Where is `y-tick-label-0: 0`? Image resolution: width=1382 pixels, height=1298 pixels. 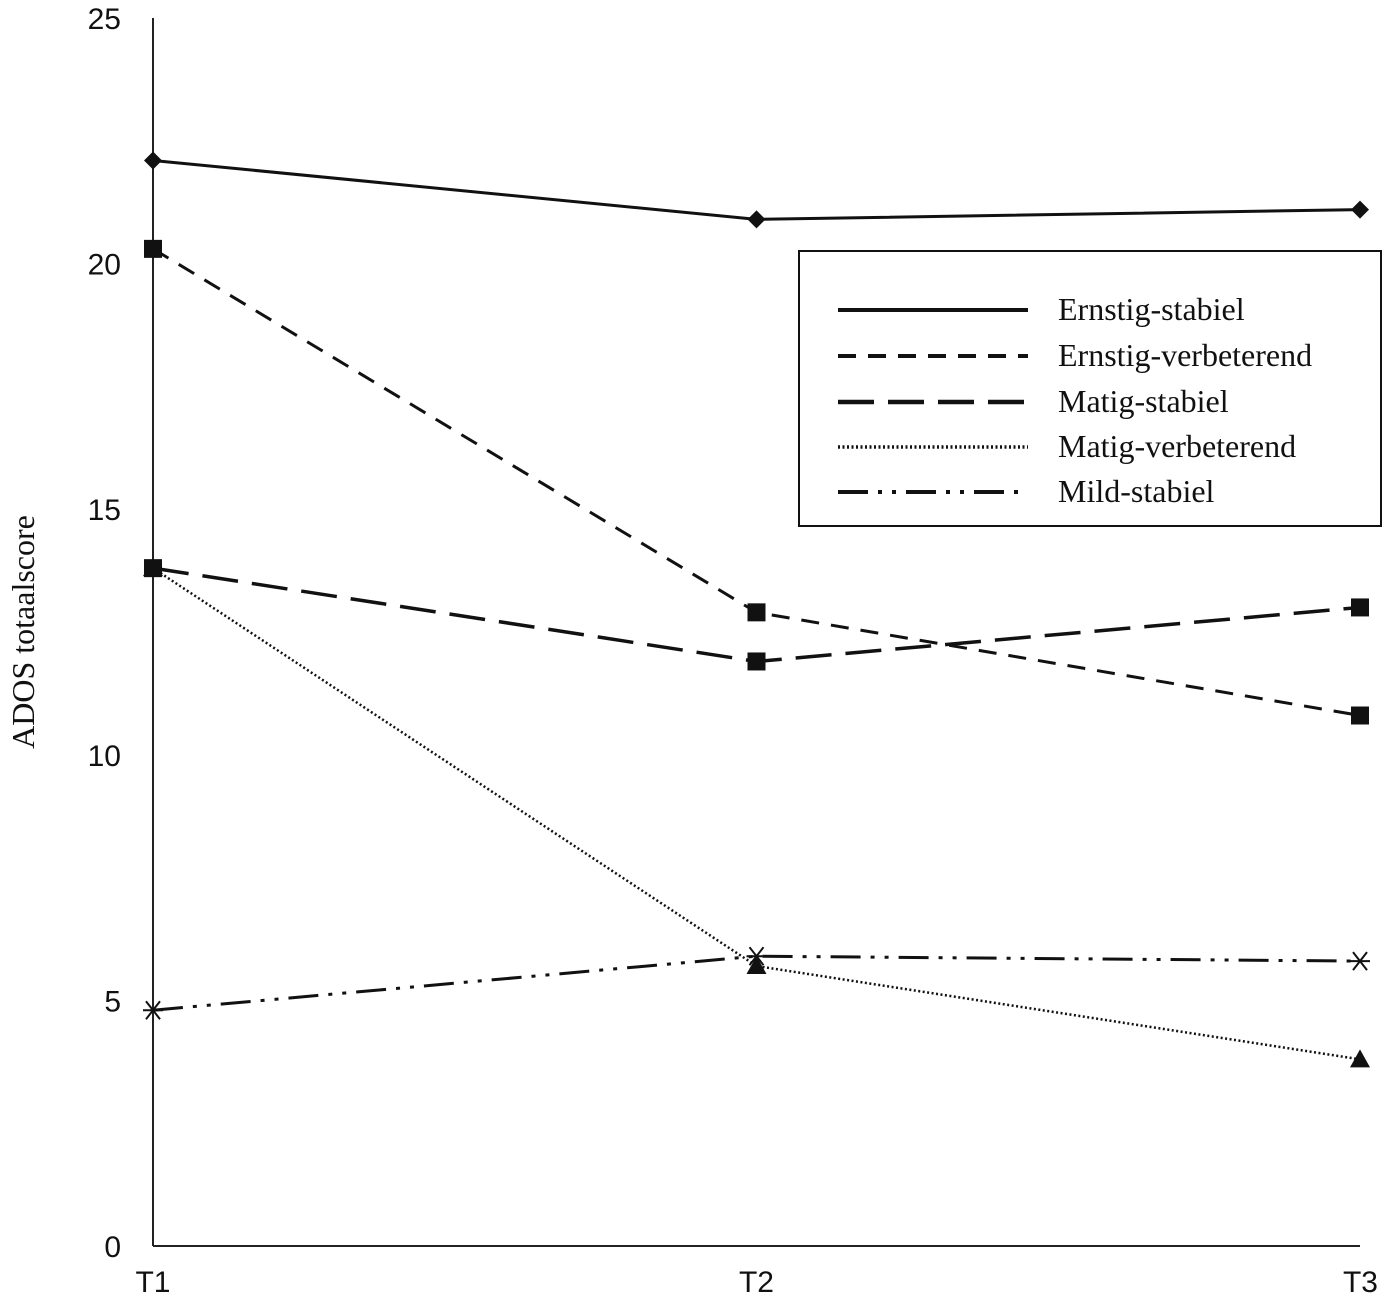 y-tick-label-0: 0 is located at coordinates (112, 1247).